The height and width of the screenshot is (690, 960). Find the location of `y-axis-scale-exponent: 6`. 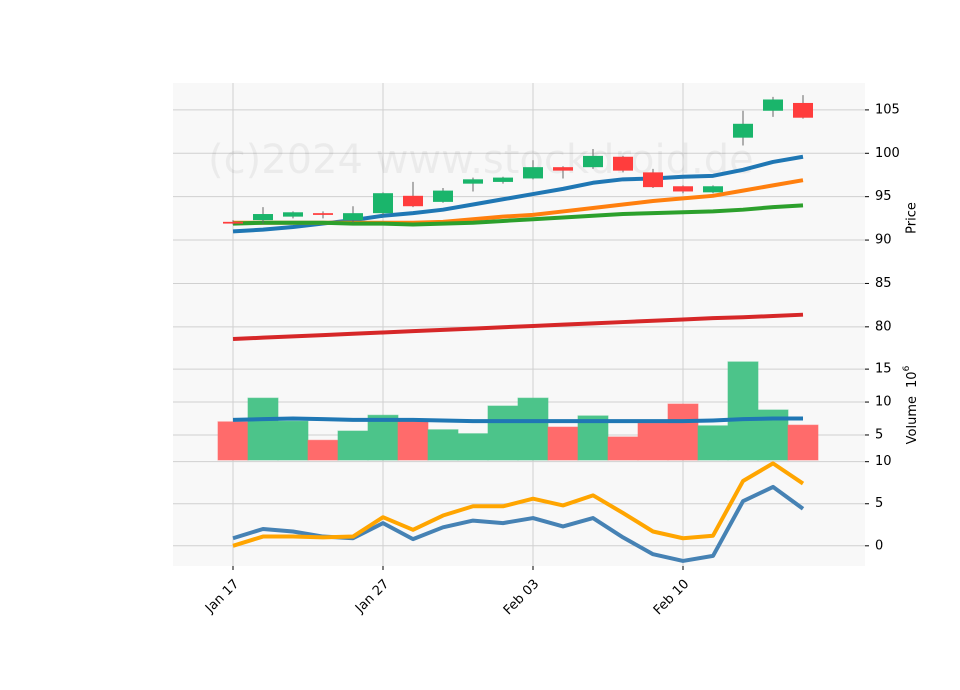

y-axis-scale-exponent: 6 is located at coordinates (907, 368).